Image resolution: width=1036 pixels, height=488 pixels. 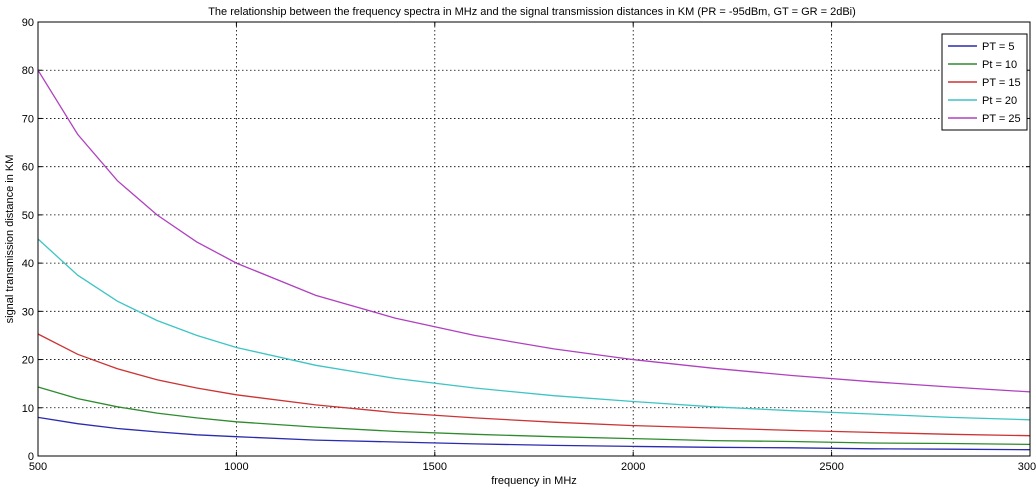 I want to click on x-tick-label: 2500, so click(x=831, y=467).